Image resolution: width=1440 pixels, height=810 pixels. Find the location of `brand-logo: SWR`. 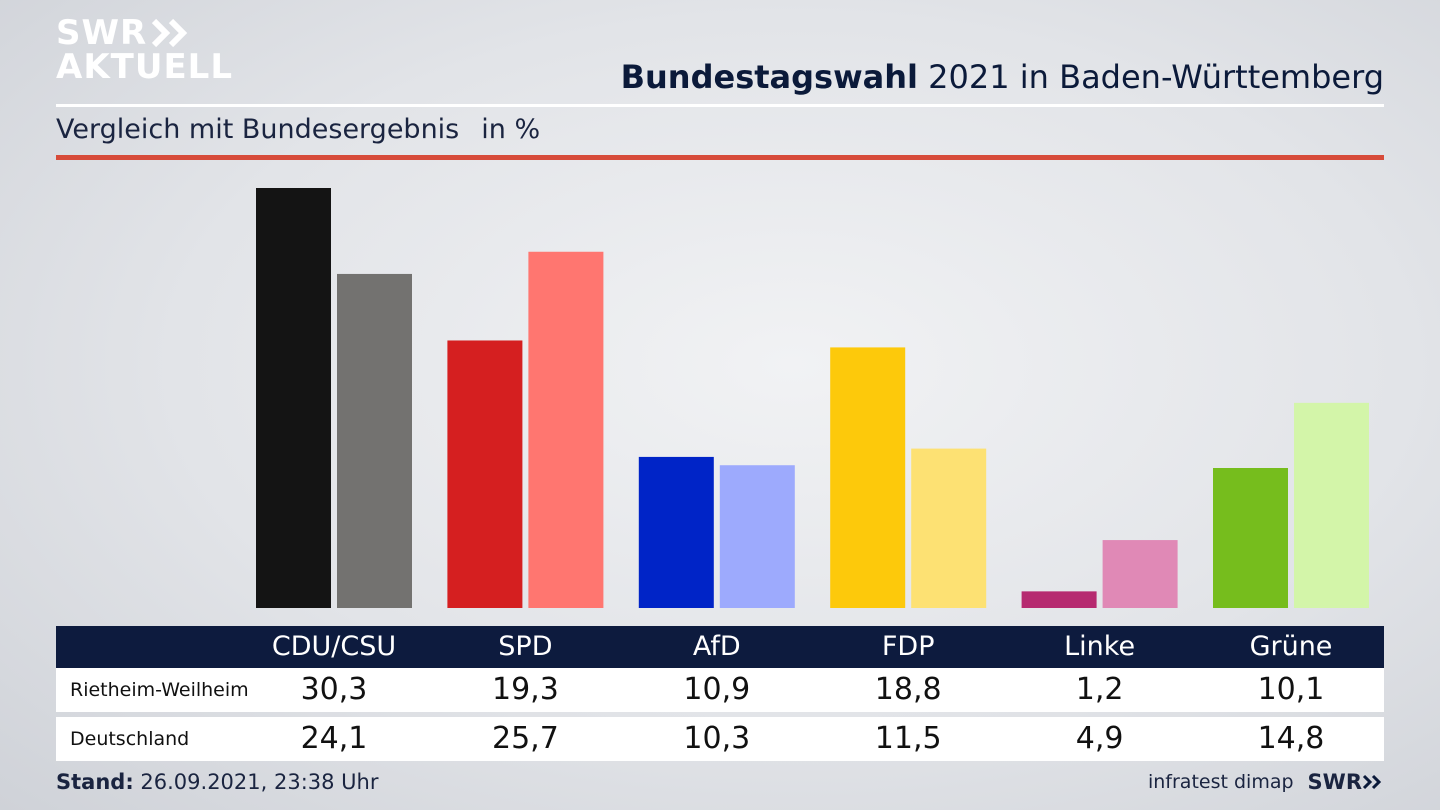

brand-logo: SWR is located at coordinates (1346, 782).